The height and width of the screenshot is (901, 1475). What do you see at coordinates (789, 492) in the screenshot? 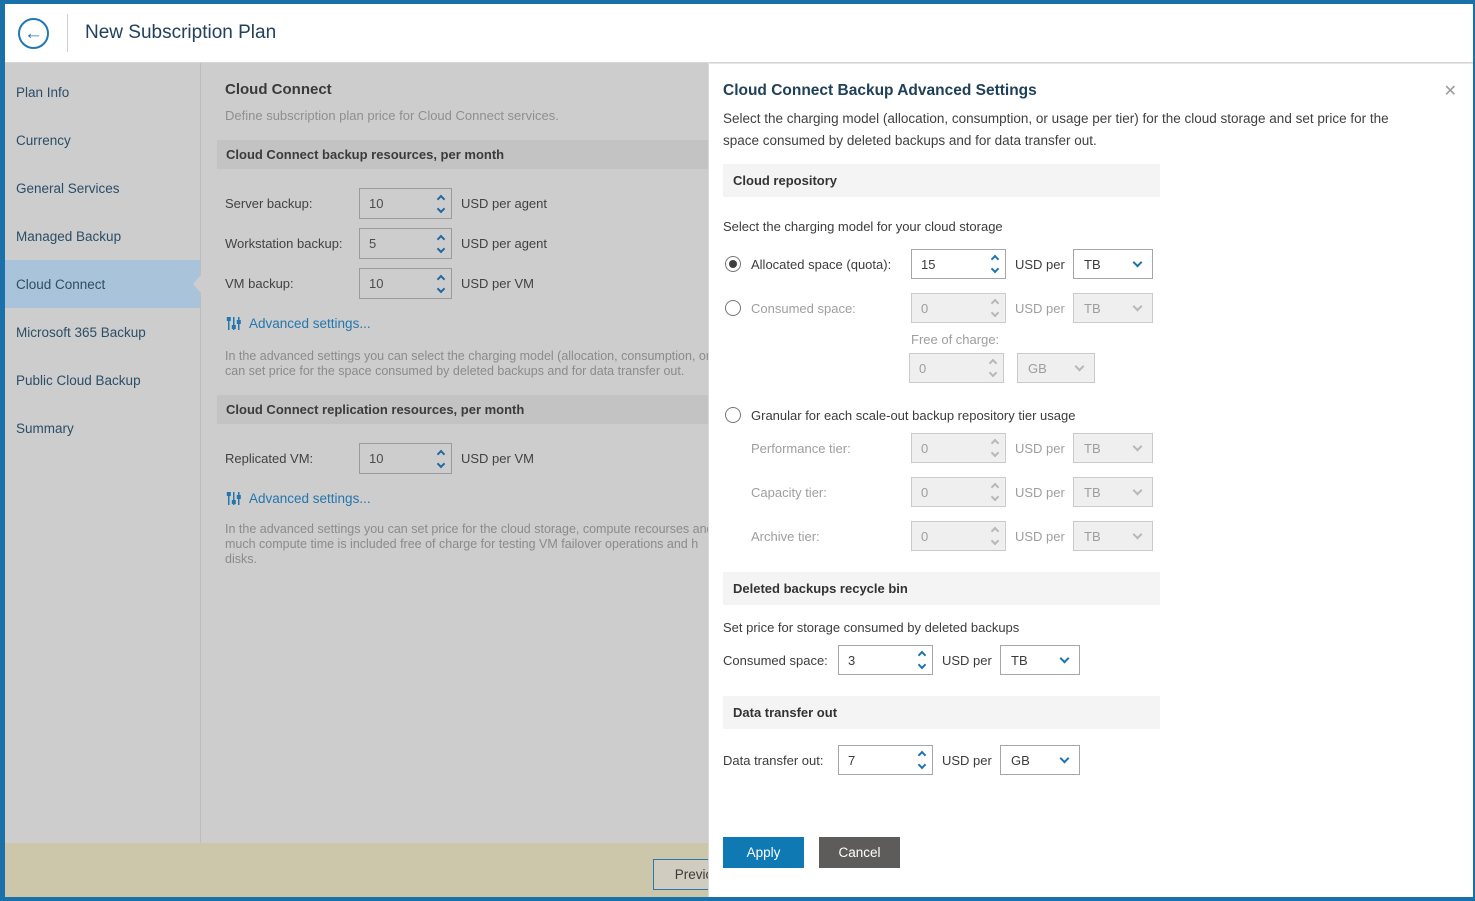
I see `capacity-tier-label: Capacity tier:` at bounding box center [789, 492].